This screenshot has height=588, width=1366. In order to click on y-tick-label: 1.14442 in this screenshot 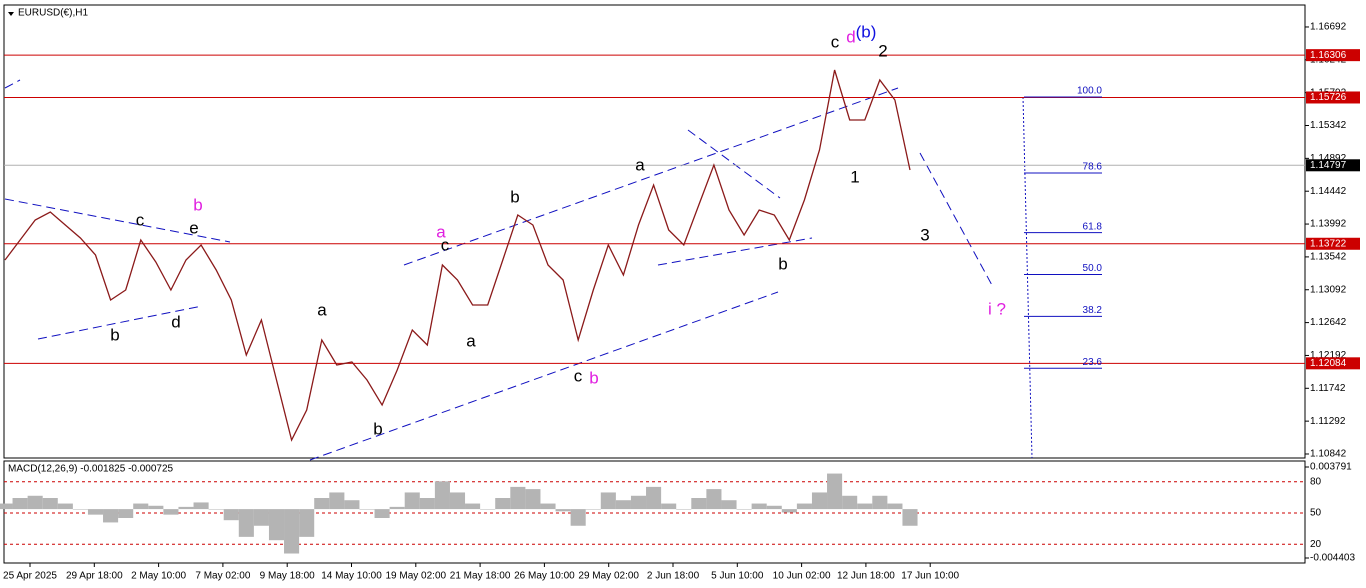, I will do `click(1328, 191)`.